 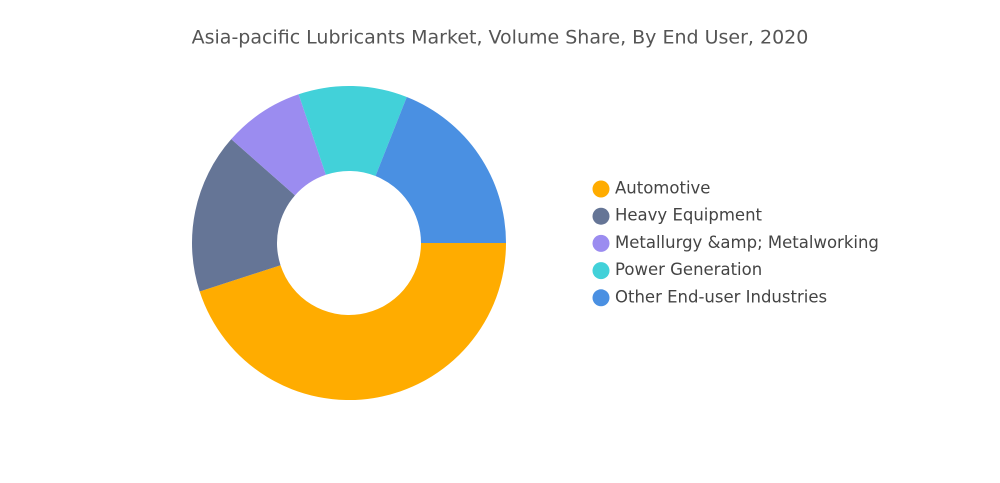 I want to click on legend-label: Automotive, so click(x=662, y=188).